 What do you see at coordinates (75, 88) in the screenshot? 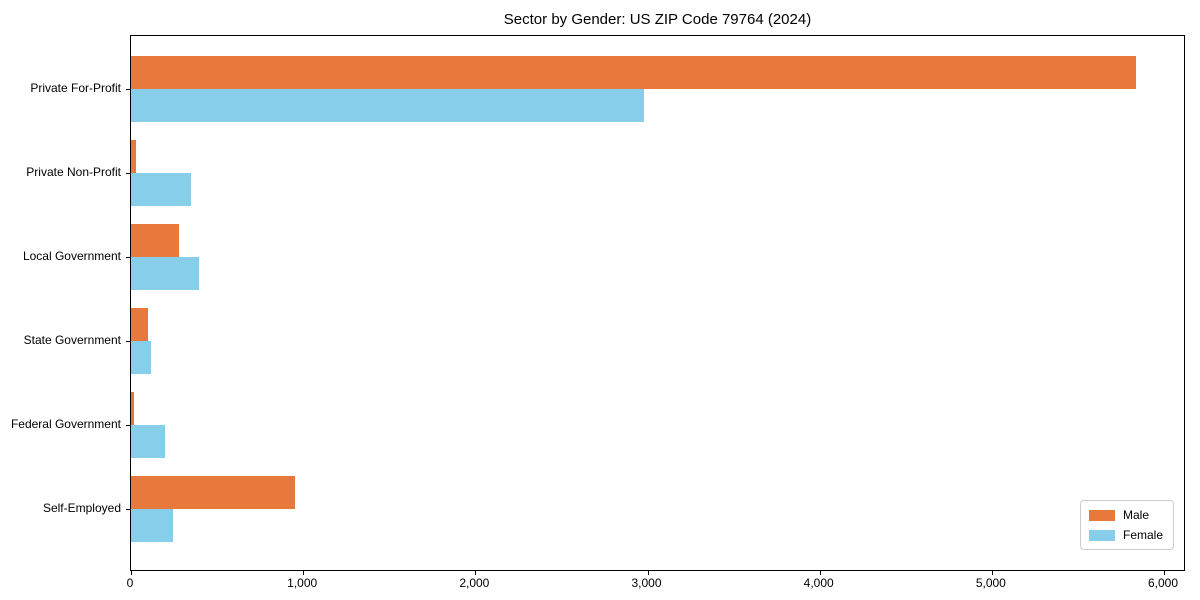
I see `y-axis-label-0: Private For-Profit` at bounding box center [75, 88].